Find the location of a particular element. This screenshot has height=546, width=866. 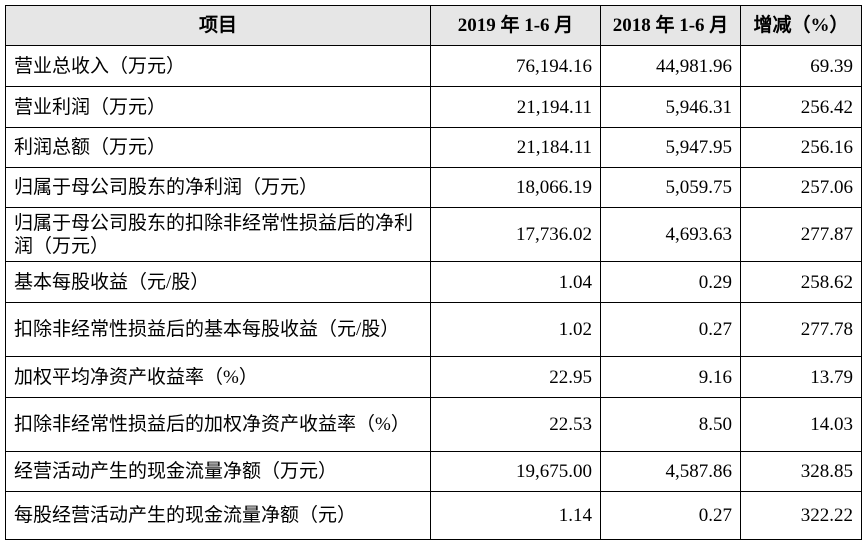

value-cell: 9.16 is located at coordinates (670, 377).